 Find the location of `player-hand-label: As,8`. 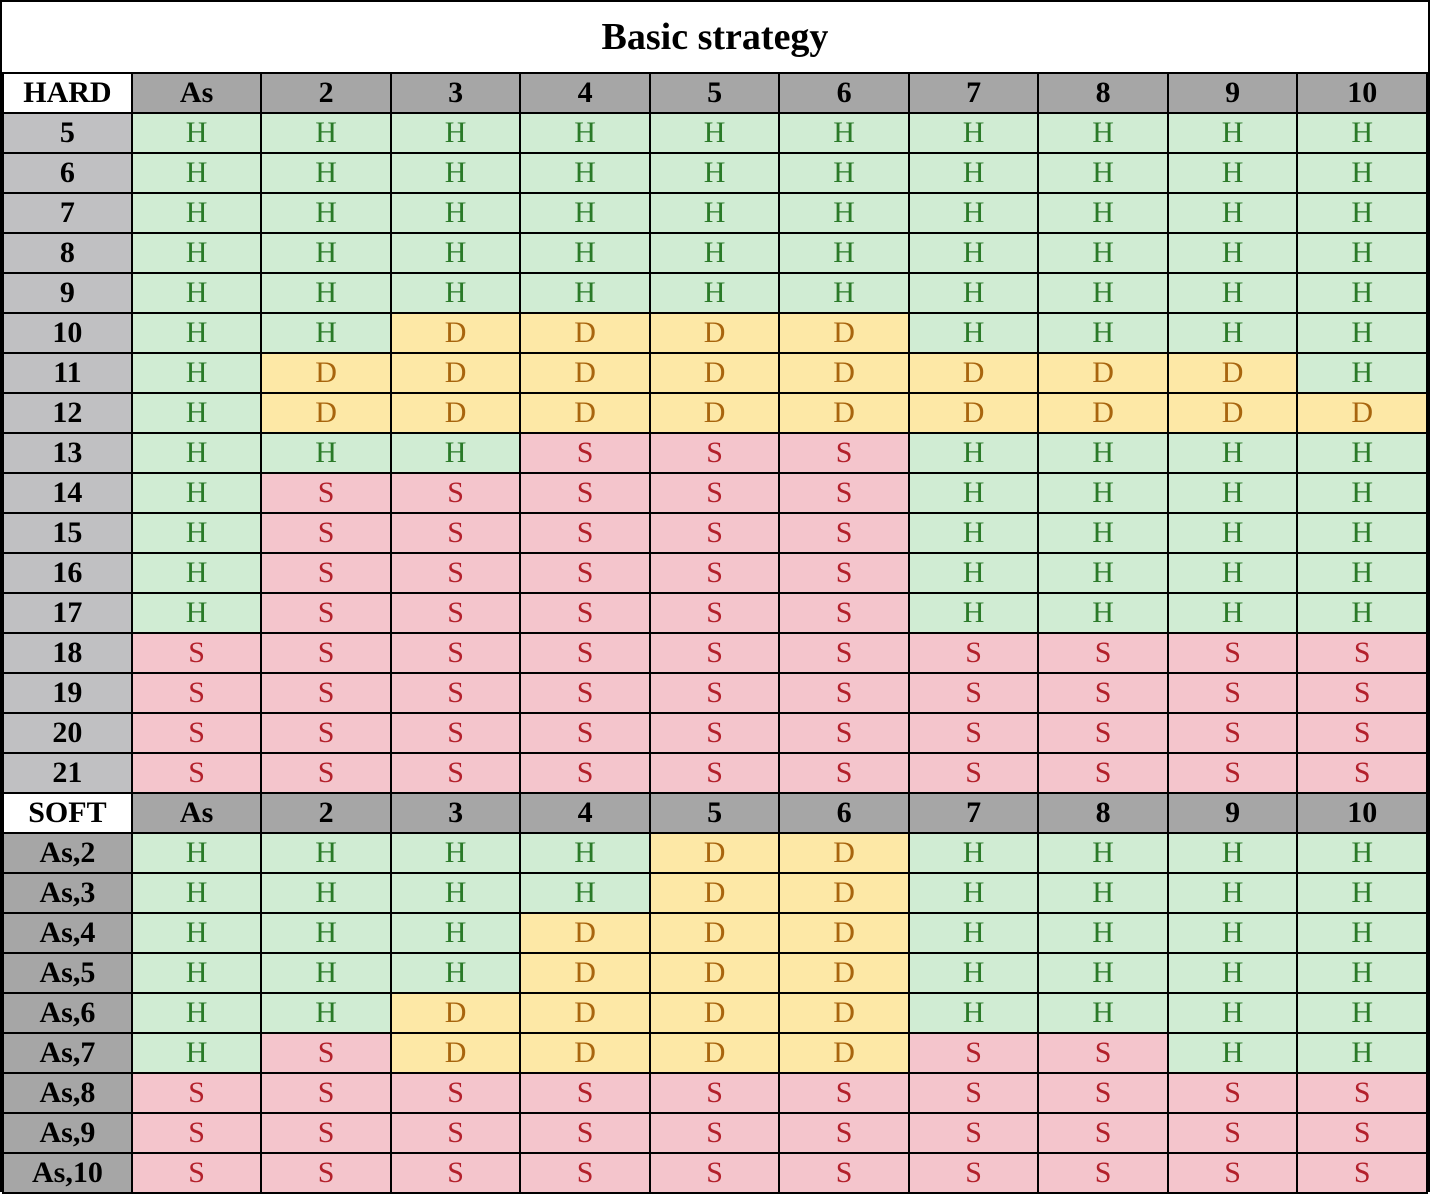

player-hand-label: As,8 is located at coordinates (67, 1093).